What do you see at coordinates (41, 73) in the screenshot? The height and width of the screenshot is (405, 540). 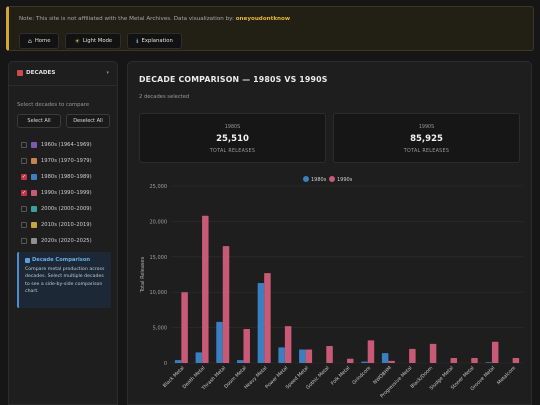 I see `decades-title: DECADES` at bounding box center [41, 73].